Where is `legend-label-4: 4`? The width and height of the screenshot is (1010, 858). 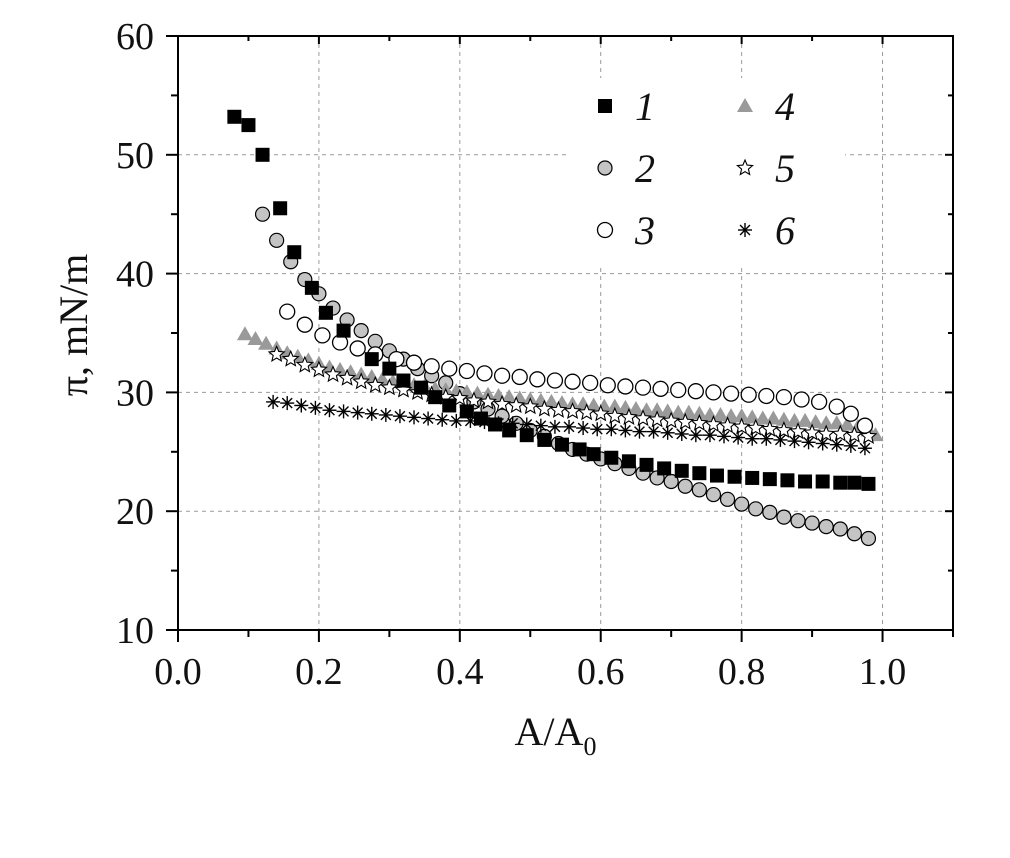
legend-label-4: 4 is located at coordinates (785, 106).